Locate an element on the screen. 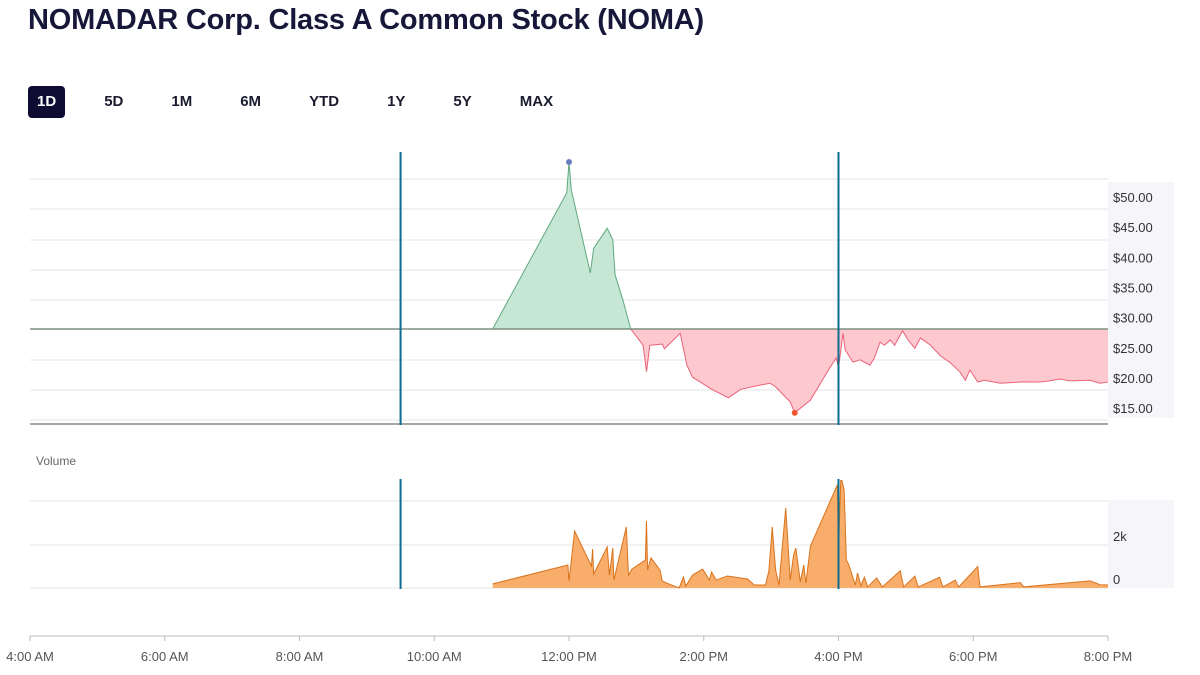  x-tick-label: 6:00 PM is located at coordinates (973, 656).